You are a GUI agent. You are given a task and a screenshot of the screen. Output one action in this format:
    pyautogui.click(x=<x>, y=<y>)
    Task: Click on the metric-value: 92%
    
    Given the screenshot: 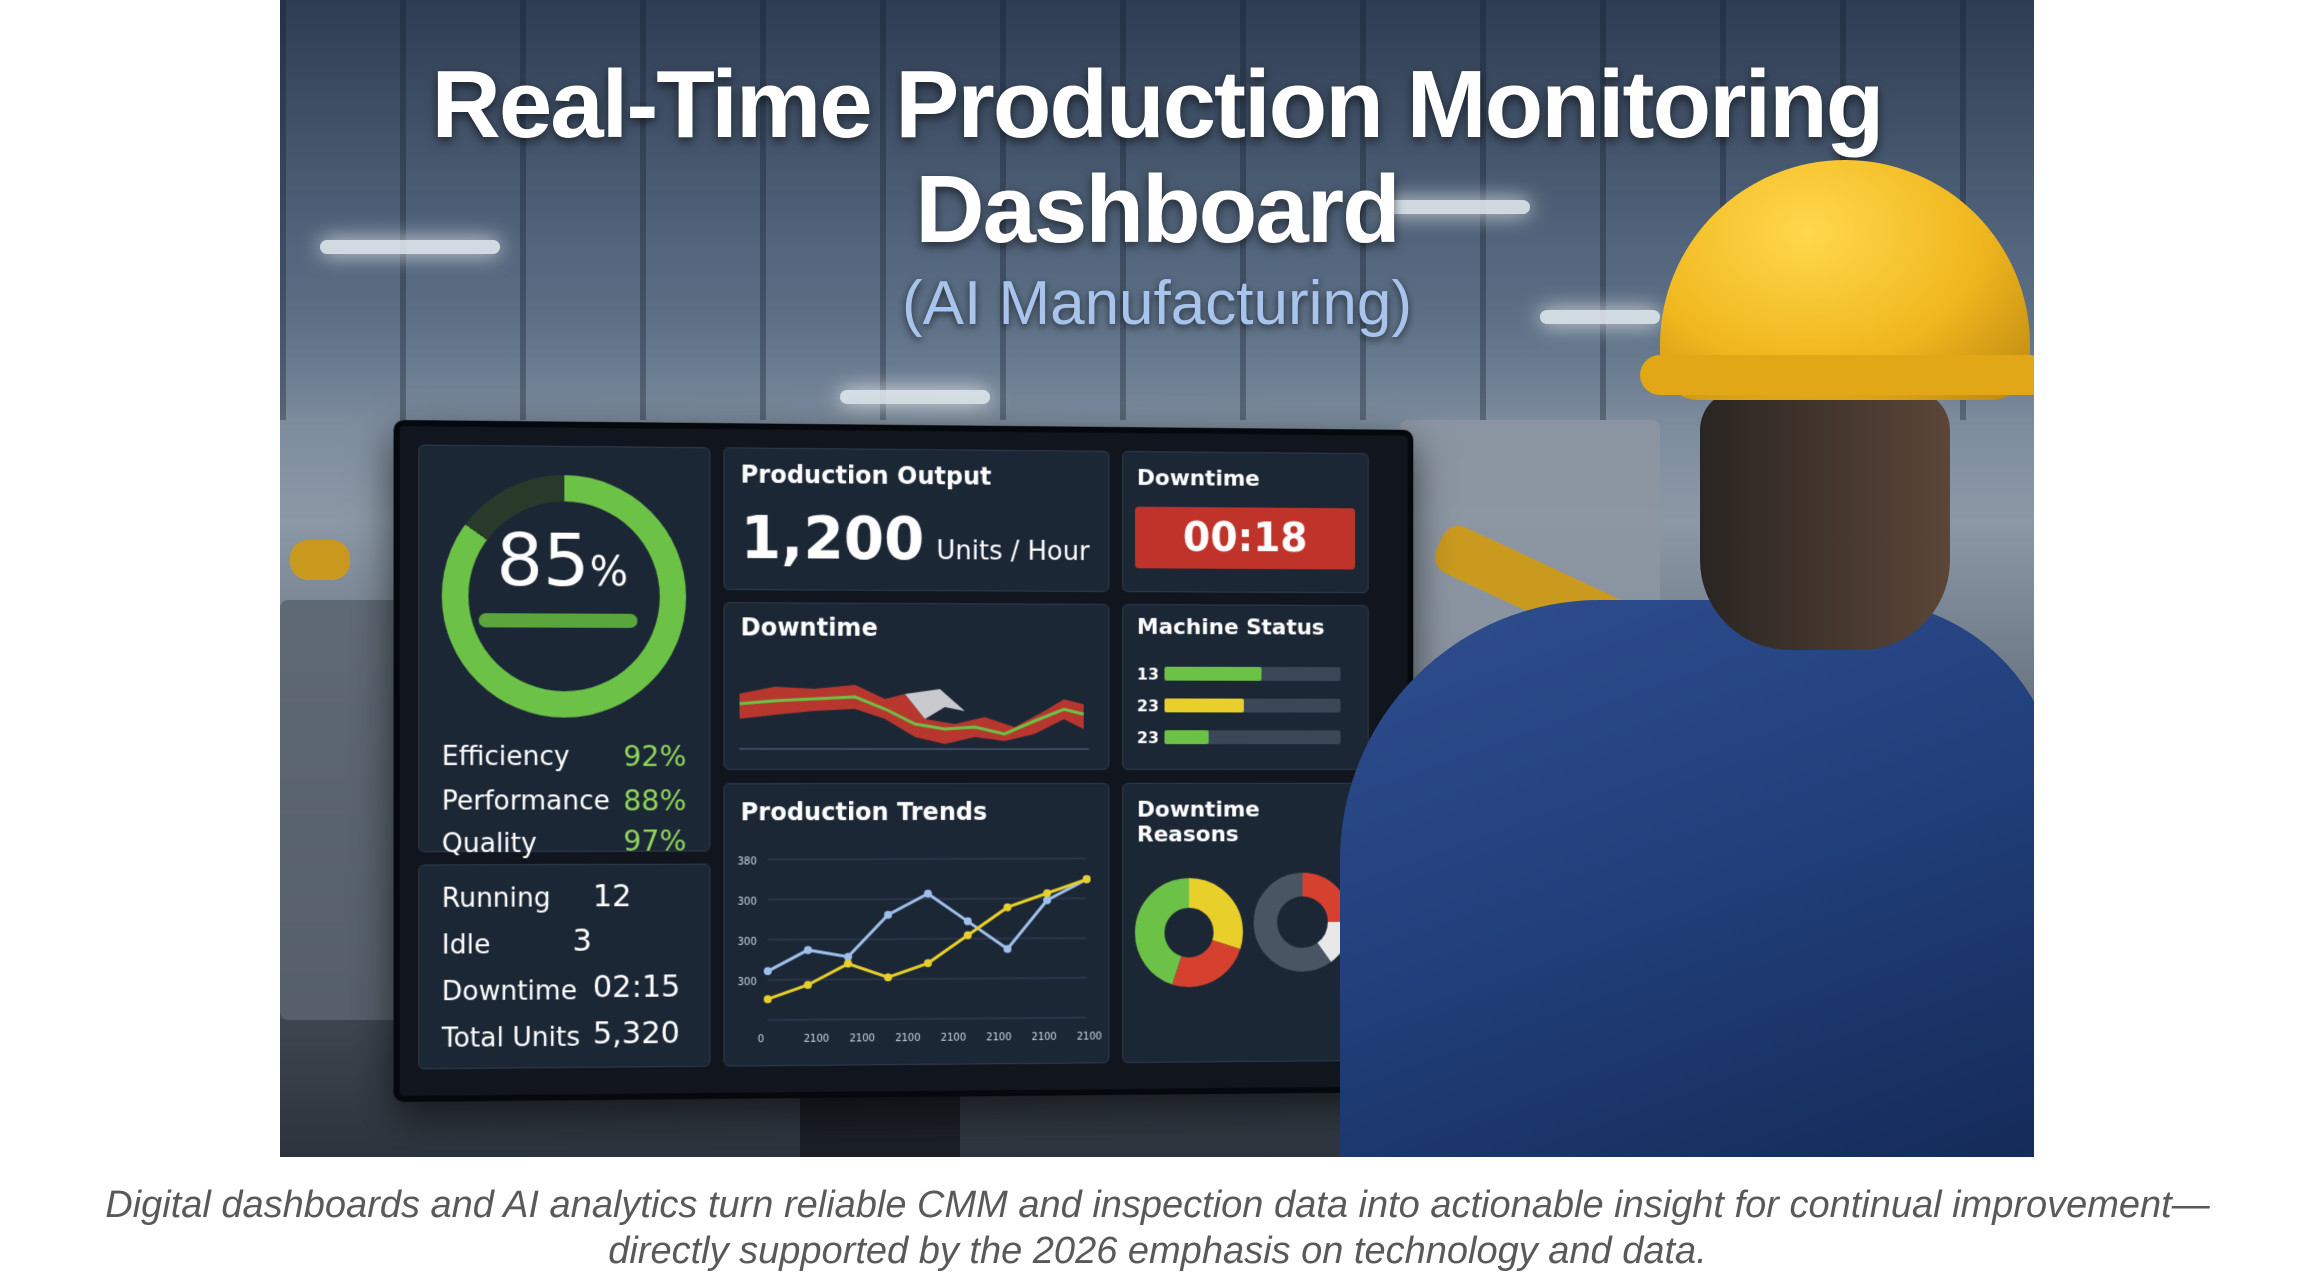 What is the action you would take?
    pyautogui.click(x=654, y=756)
    